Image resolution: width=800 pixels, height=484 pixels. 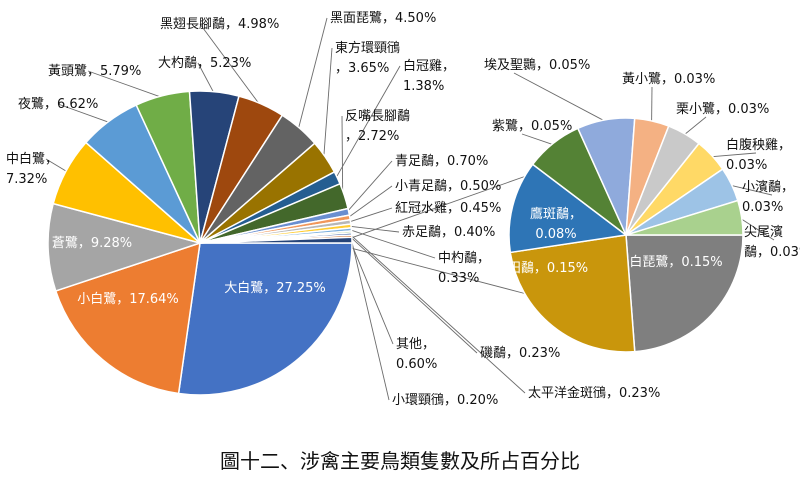 I want to click on connector-top, so click(x=438, y=207).